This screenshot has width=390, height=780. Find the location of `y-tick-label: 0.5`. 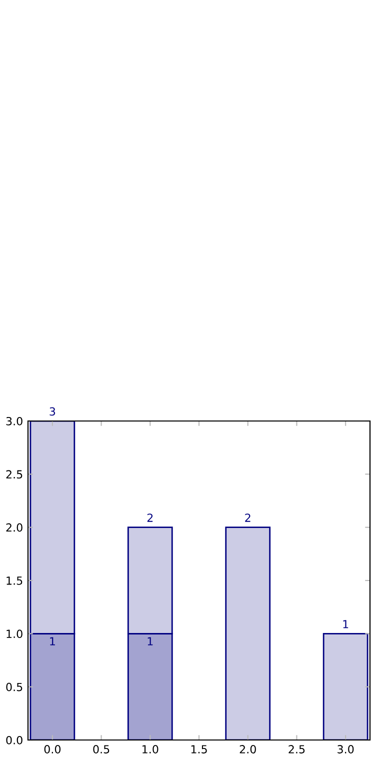

y-tick-label: 0.5 is located at coordinates (14, 687).